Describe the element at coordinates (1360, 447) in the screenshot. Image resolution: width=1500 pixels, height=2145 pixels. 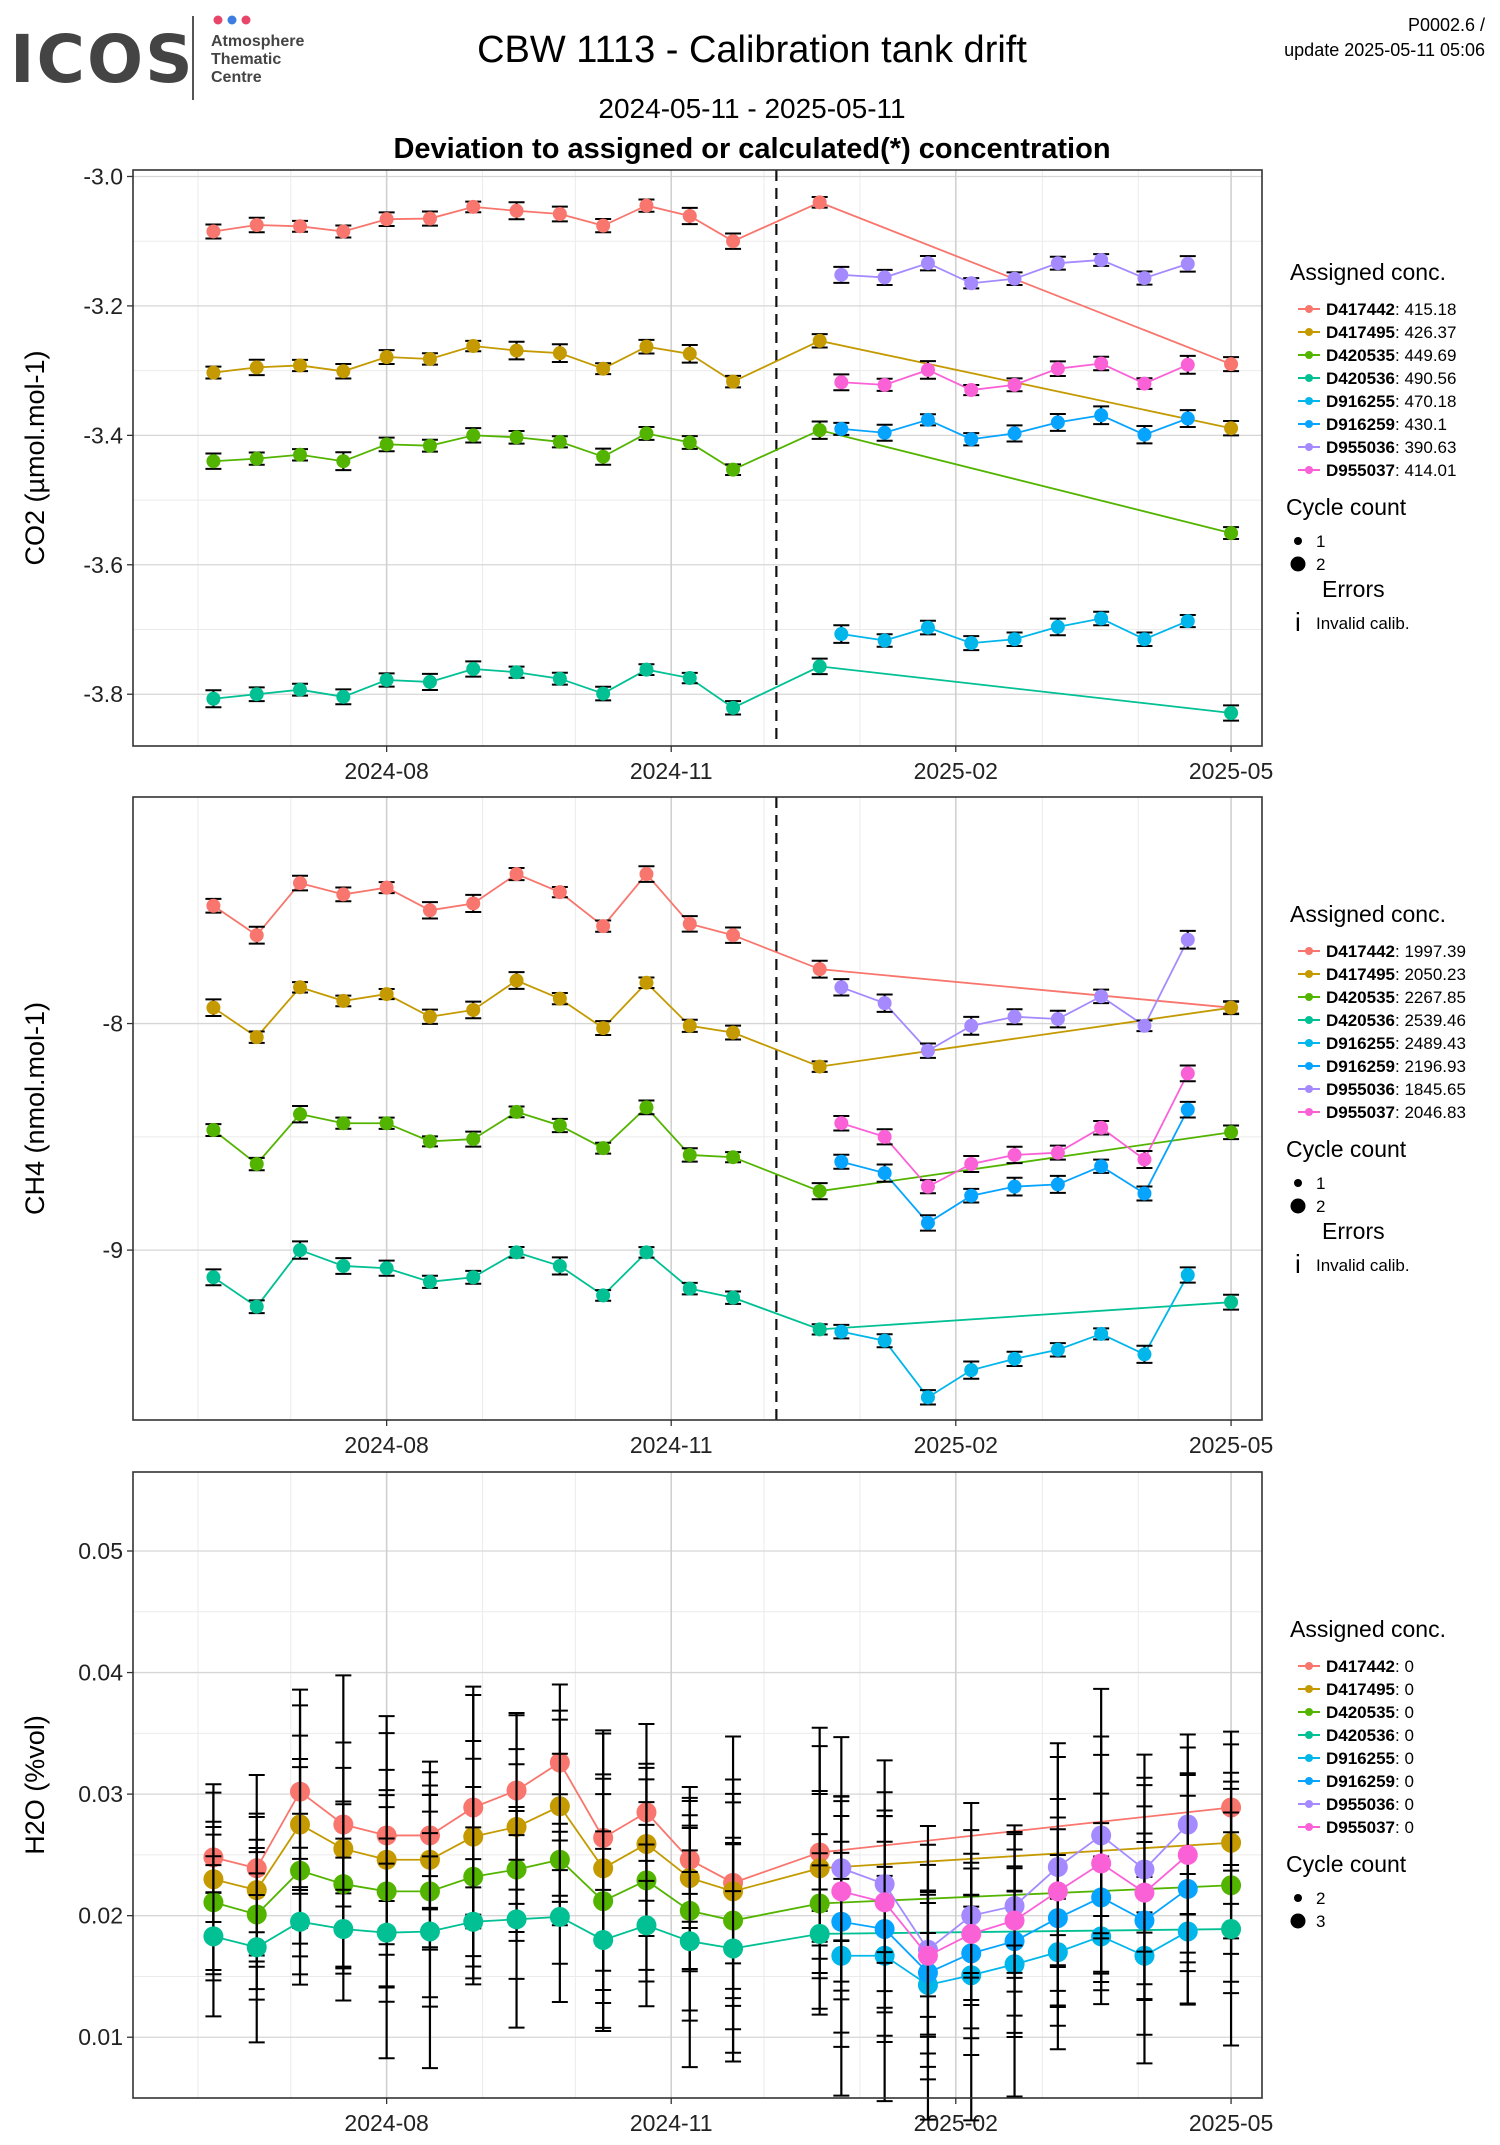
I see `legend-item-name: D955036` at that location.